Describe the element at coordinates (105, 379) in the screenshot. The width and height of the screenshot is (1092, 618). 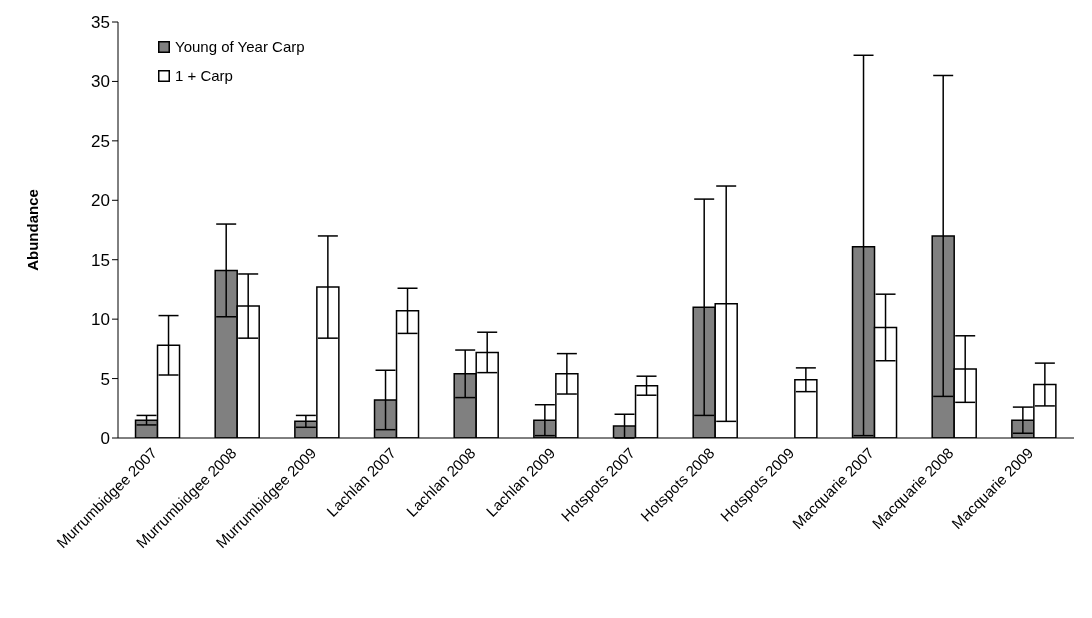
I see `y-tick-label: 5` at that location.